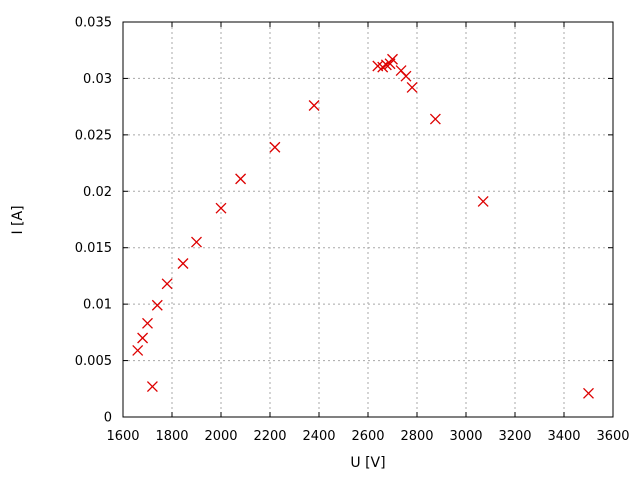  I want to click on y-axis-title: I [A], so click(18, 219).